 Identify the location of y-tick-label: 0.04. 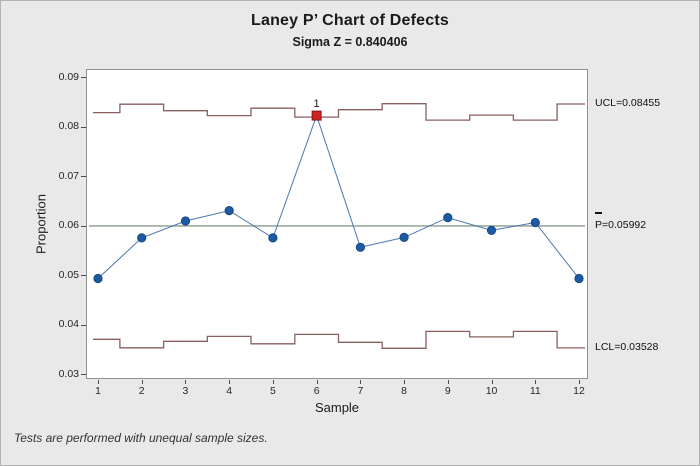
(68, 324).